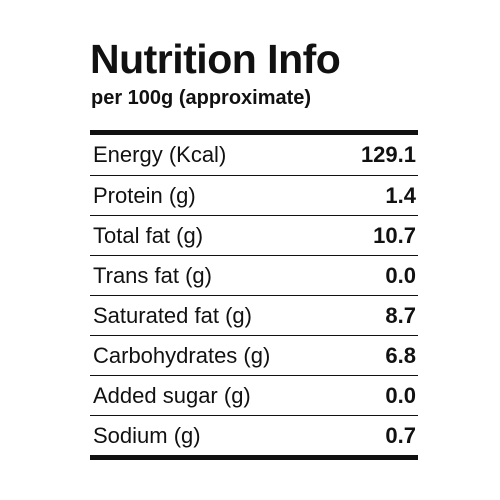  What do you see at coordinates (254, 315) in the screenshot?
I see `table-row: Saturated fat (g) 8.7` at bounding box center [254, 315].